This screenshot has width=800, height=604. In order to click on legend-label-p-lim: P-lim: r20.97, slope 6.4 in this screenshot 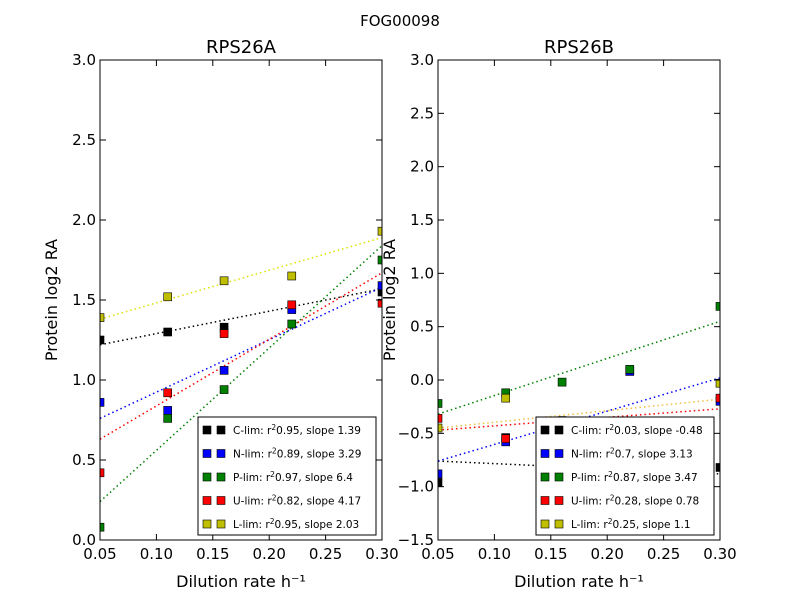, I will do `click(293, 477)`.